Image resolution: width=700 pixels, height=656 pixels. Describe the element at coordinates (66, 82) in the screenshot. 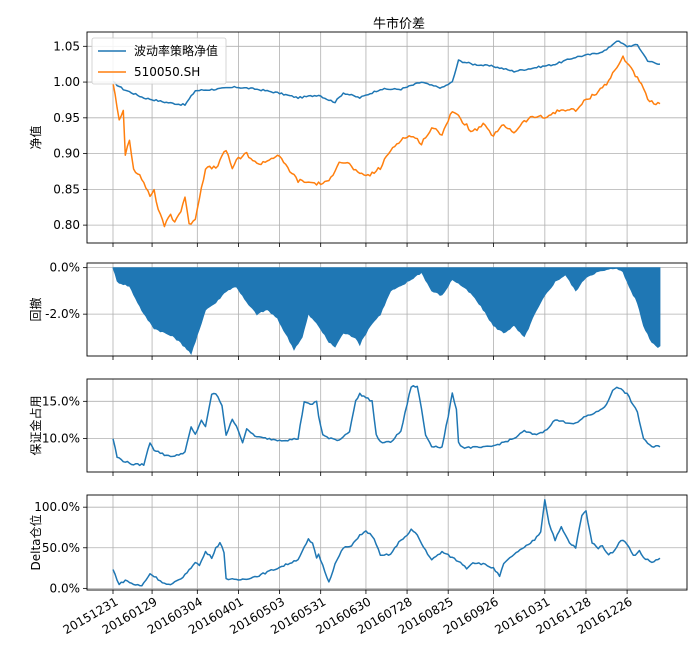

I see `ytick-label-4: 1.00` at that location.